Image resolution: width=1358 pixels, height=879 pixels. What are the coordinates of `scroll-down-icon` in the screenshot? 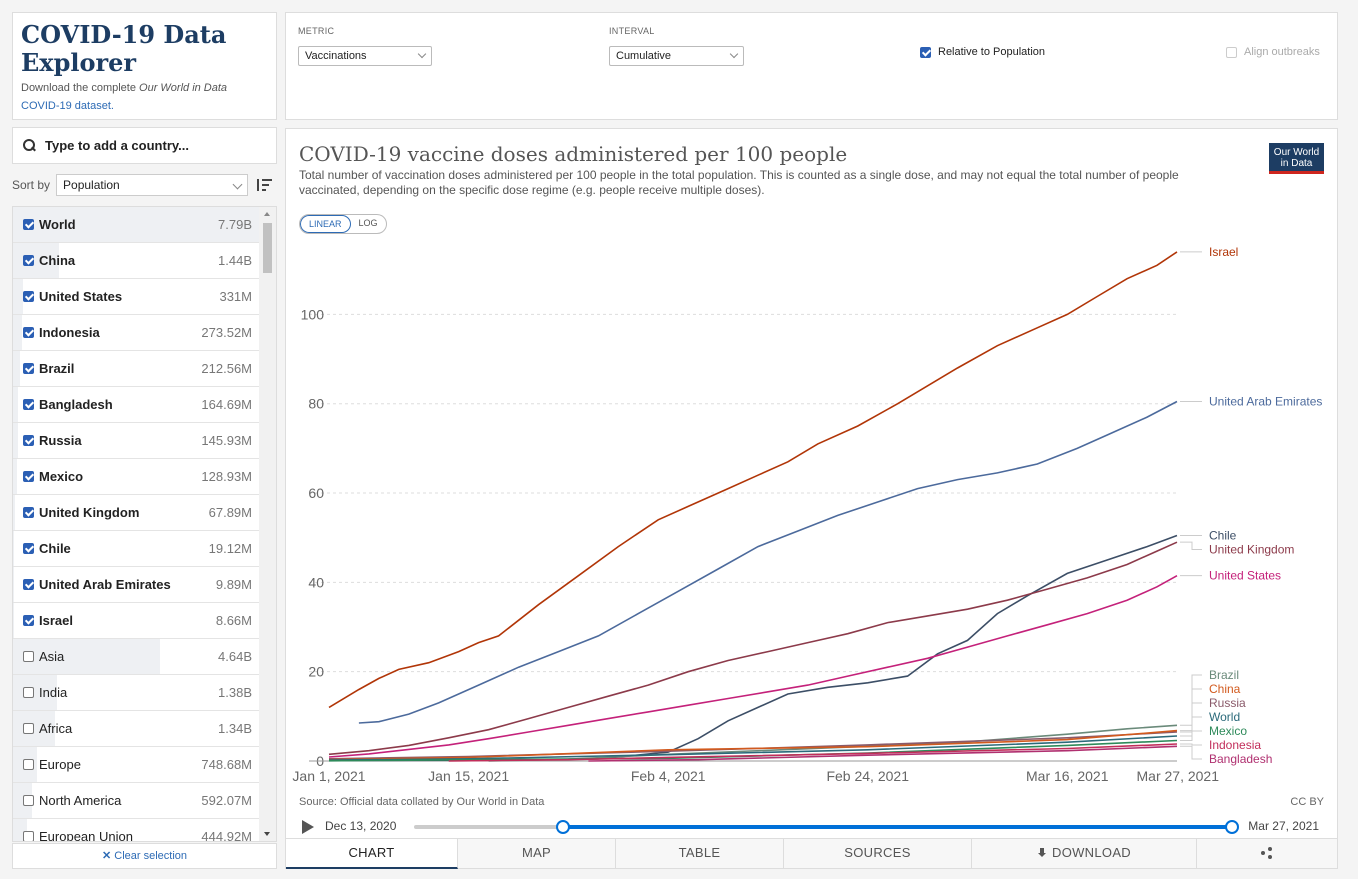 It's located at (267, 834).